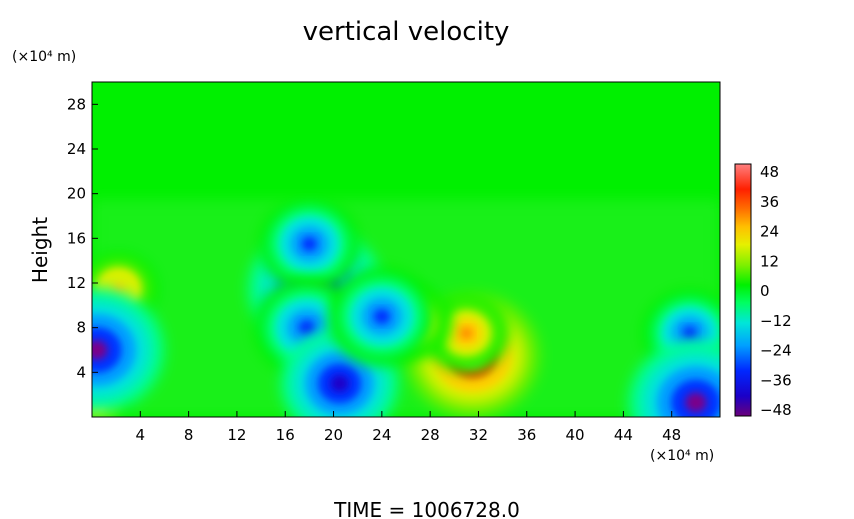 The width and height of the screenshot is (854, 519). What do you see at coordinates (76, 283) in the screenshot?
I see `y-tick-label: 12` at bounding box center [76, 283].